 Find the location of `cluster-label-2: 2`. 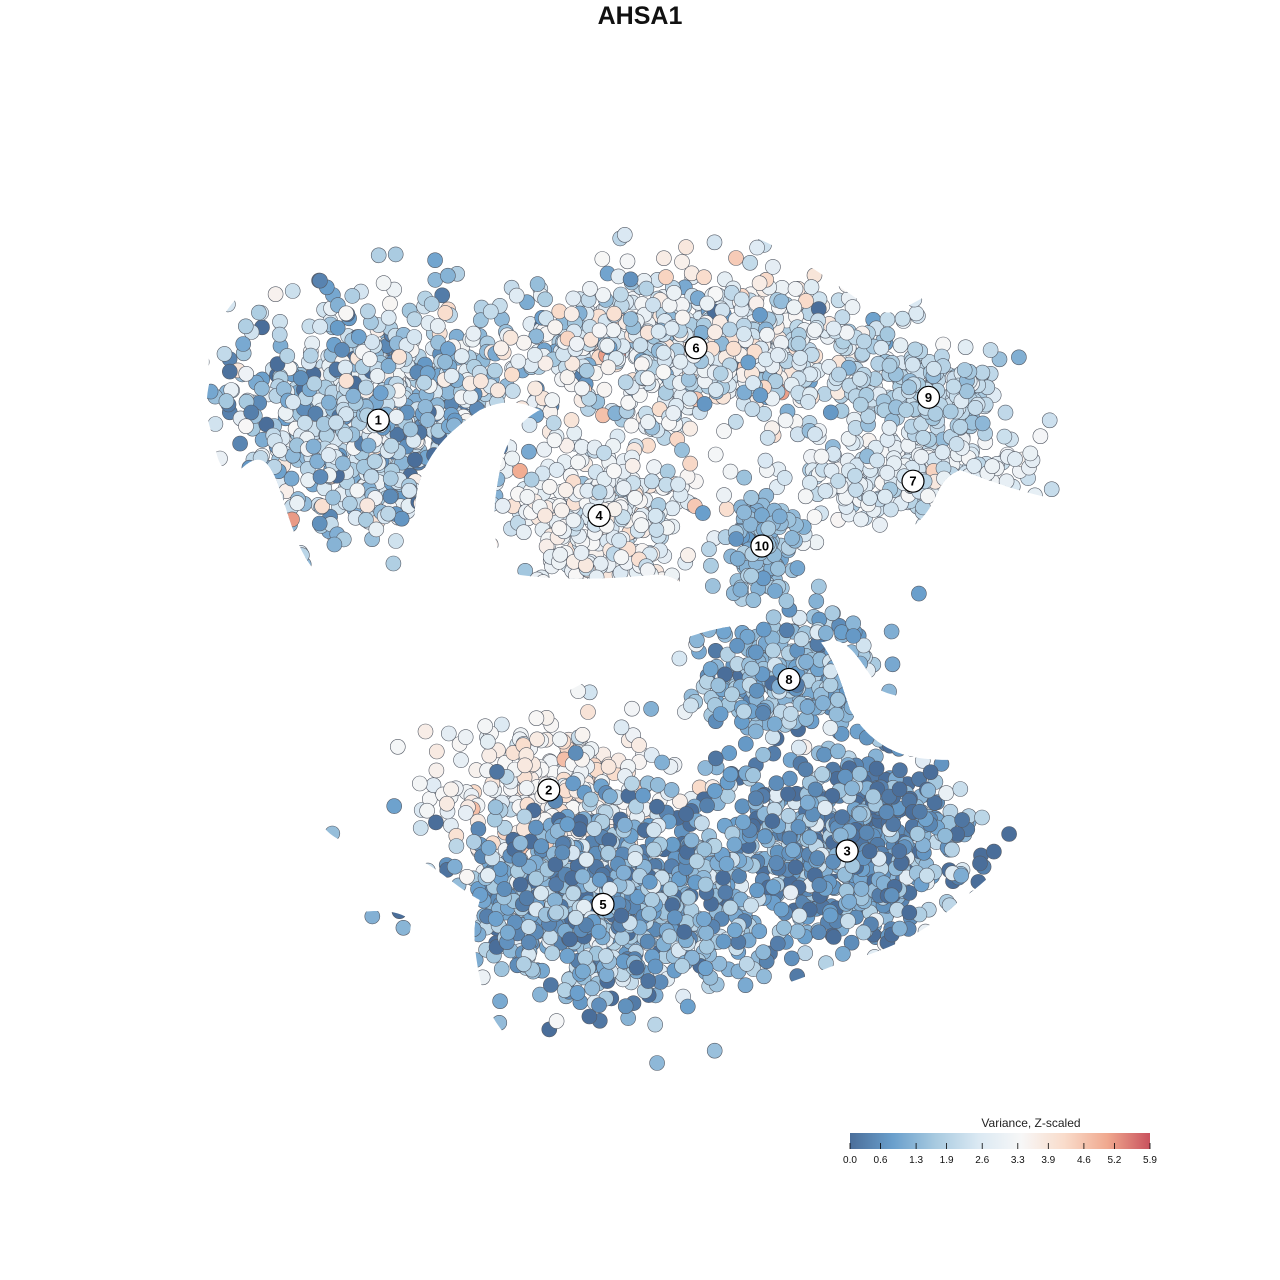

cluster-label-2: 2 is located at coordinates (549, 790).